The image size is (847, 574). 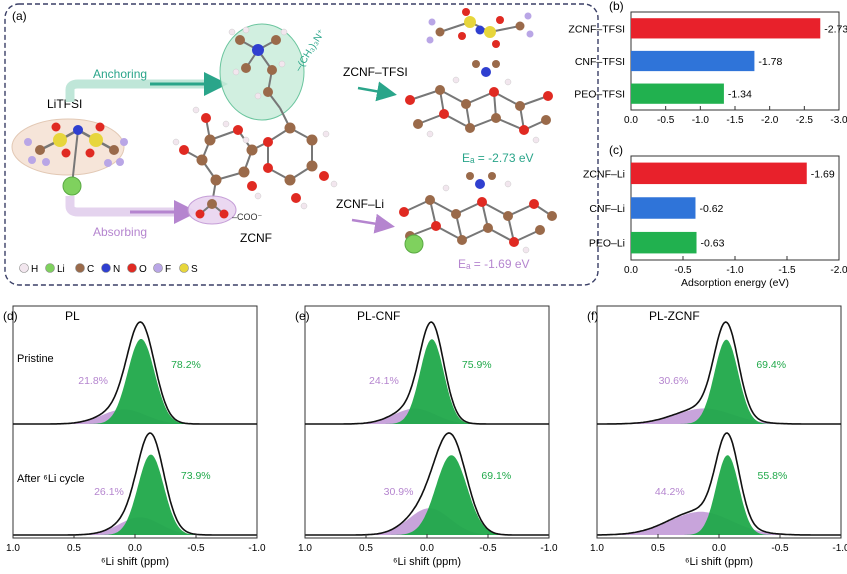 I want to click on panel-label: (e), so click(x=302, y=316).